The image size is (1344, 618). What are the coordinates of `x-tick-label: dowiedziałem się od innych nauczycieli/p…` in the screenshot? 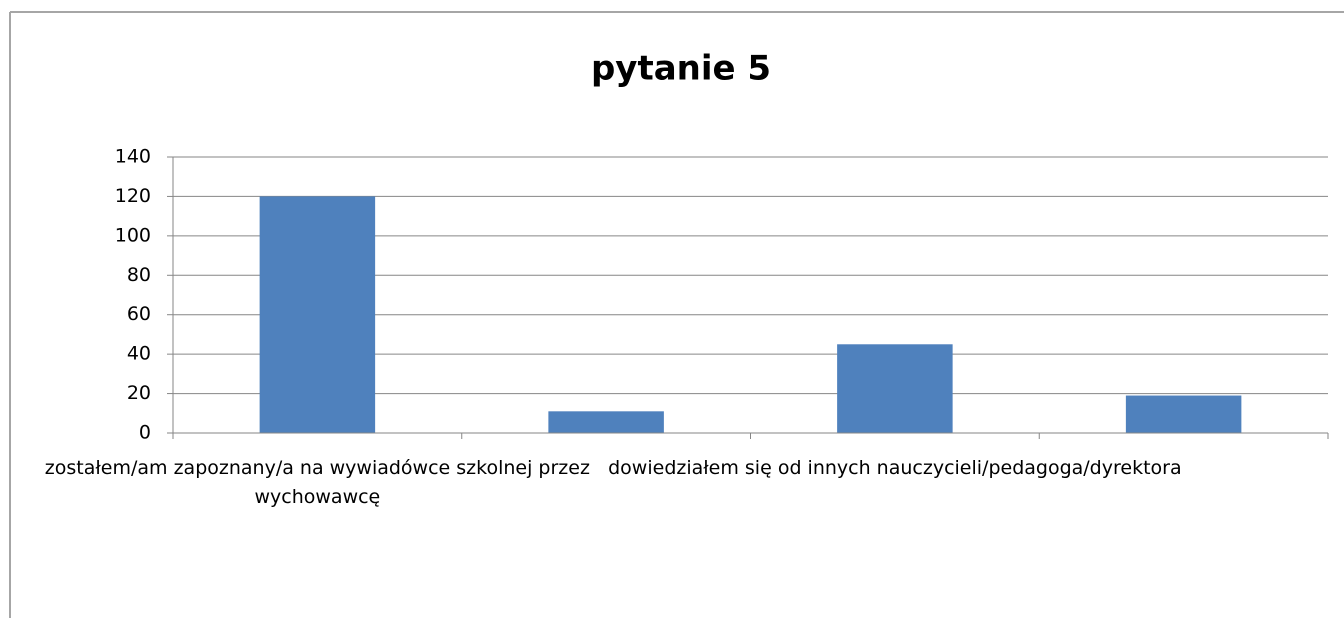 It's located at (895, 468).